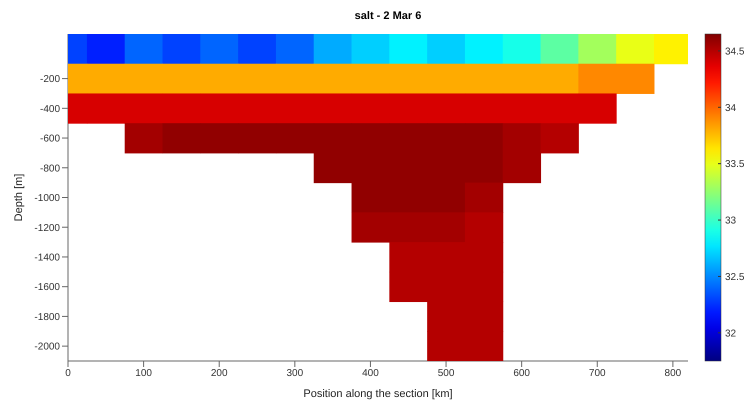 This screenshot has width=753, height=403. What do you see at coordinates (378, 394) in the screenshot?
I see `x-axis-title: Position along the section [km]` at bounding box center [378, 394].